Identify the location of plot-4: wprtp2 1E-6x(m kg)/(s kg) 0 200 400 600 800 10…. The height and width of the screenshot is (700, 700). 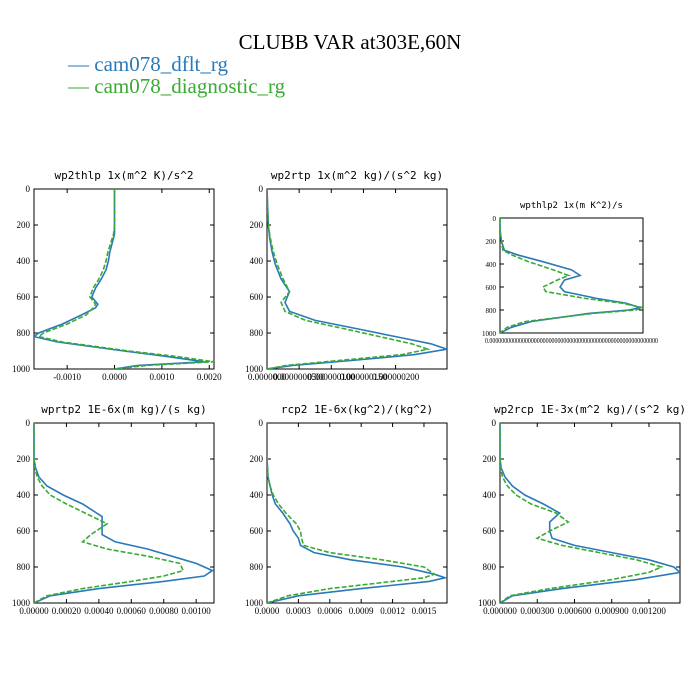
(113, 509).